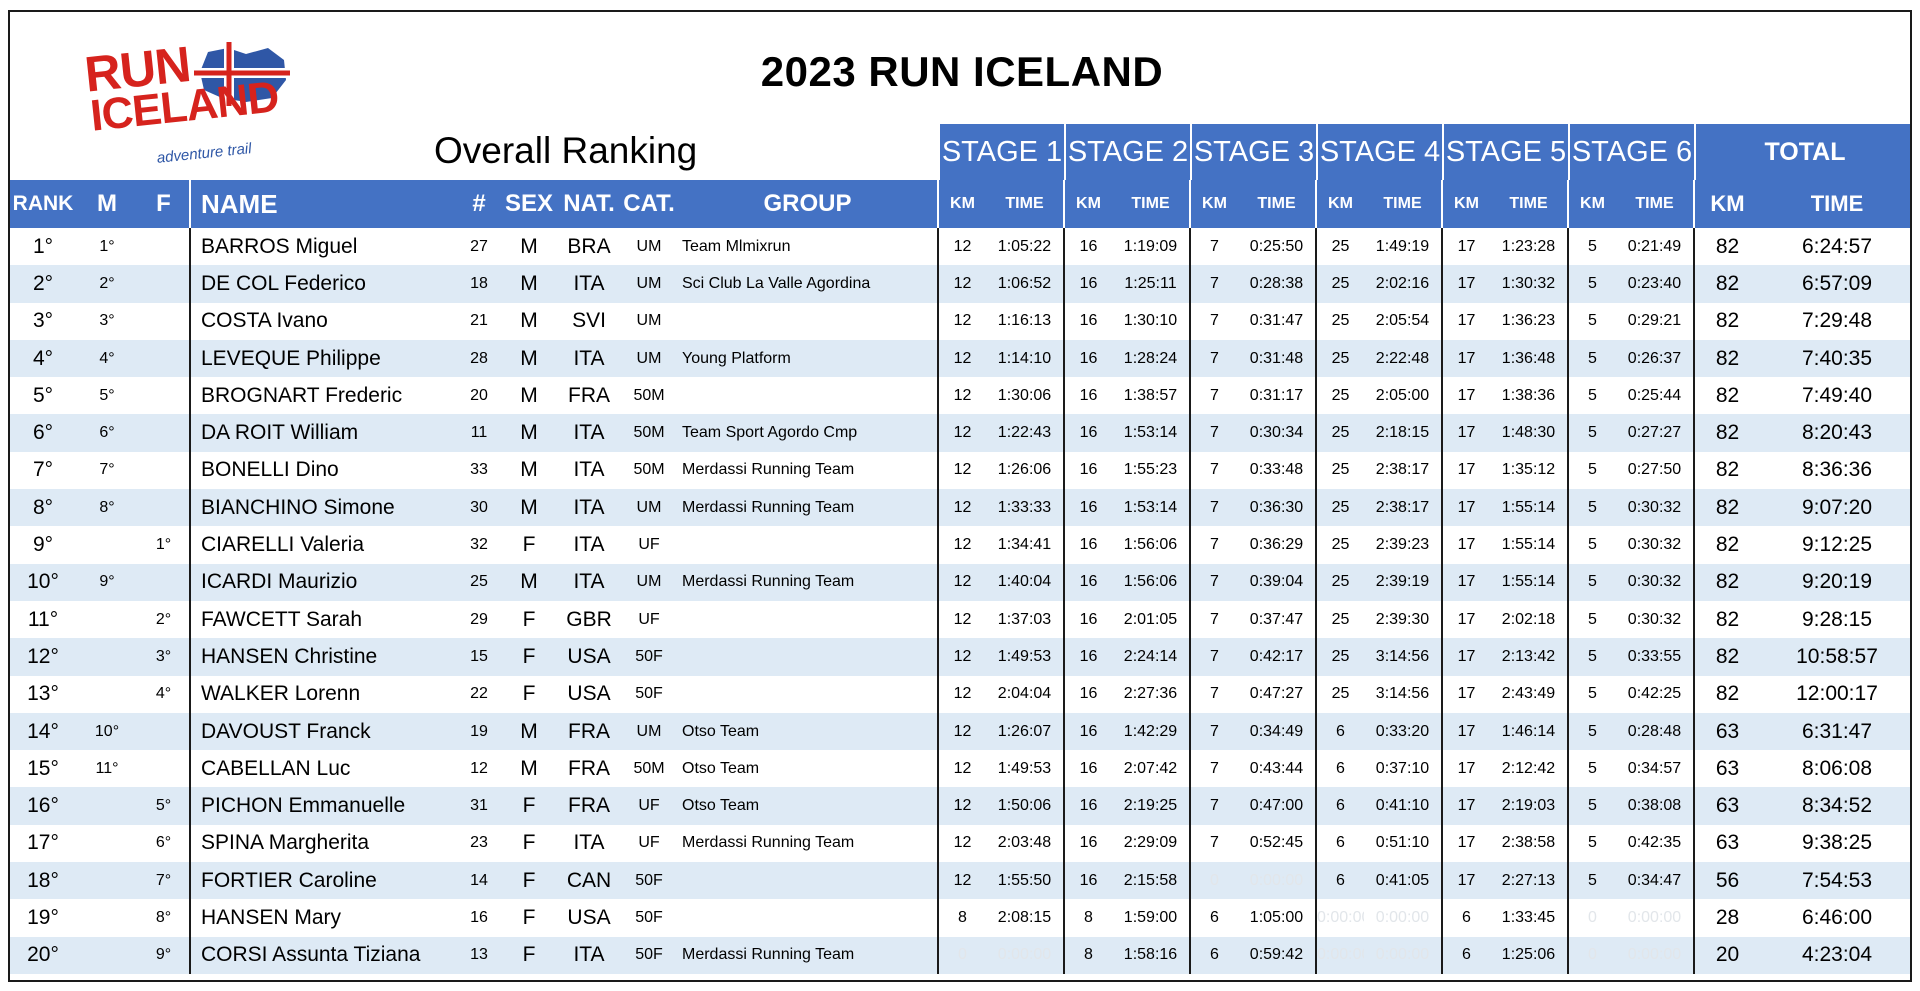 This screenshot has height=991, width=1920. What do you see at coordinates (1591, 204) in the screenshot?
I see `stage-6-km-header: KM` at bounding box center [1591, 204].